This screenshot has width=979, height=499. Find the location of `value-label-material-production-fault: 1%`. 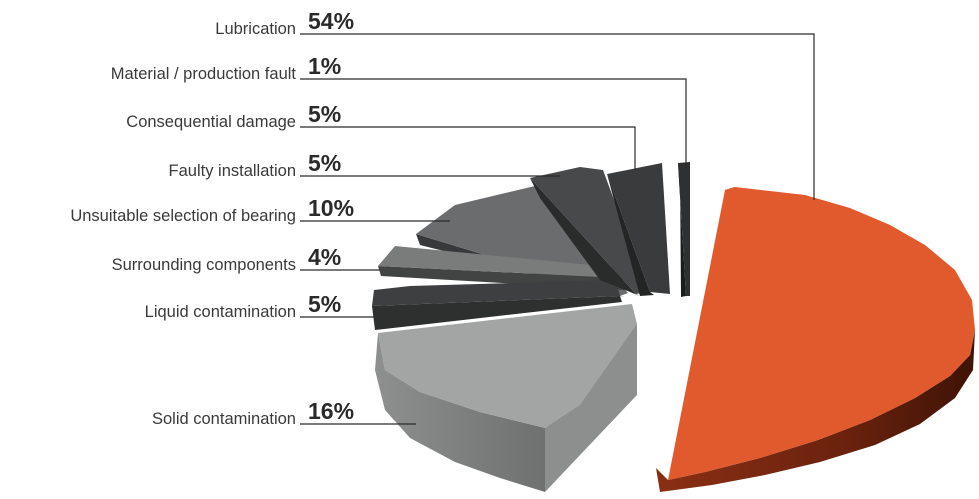

value-label-material-production-fault: 1% is located at coordinates (324, 66).